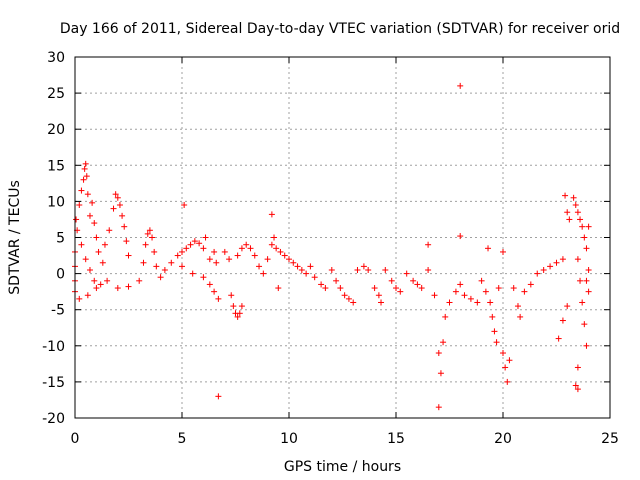 The width and height of the screenshot is (640, 480). Describe the element at coordinates (53, 347) in the screenshot. I see `y-tick-label: -10` at that location.